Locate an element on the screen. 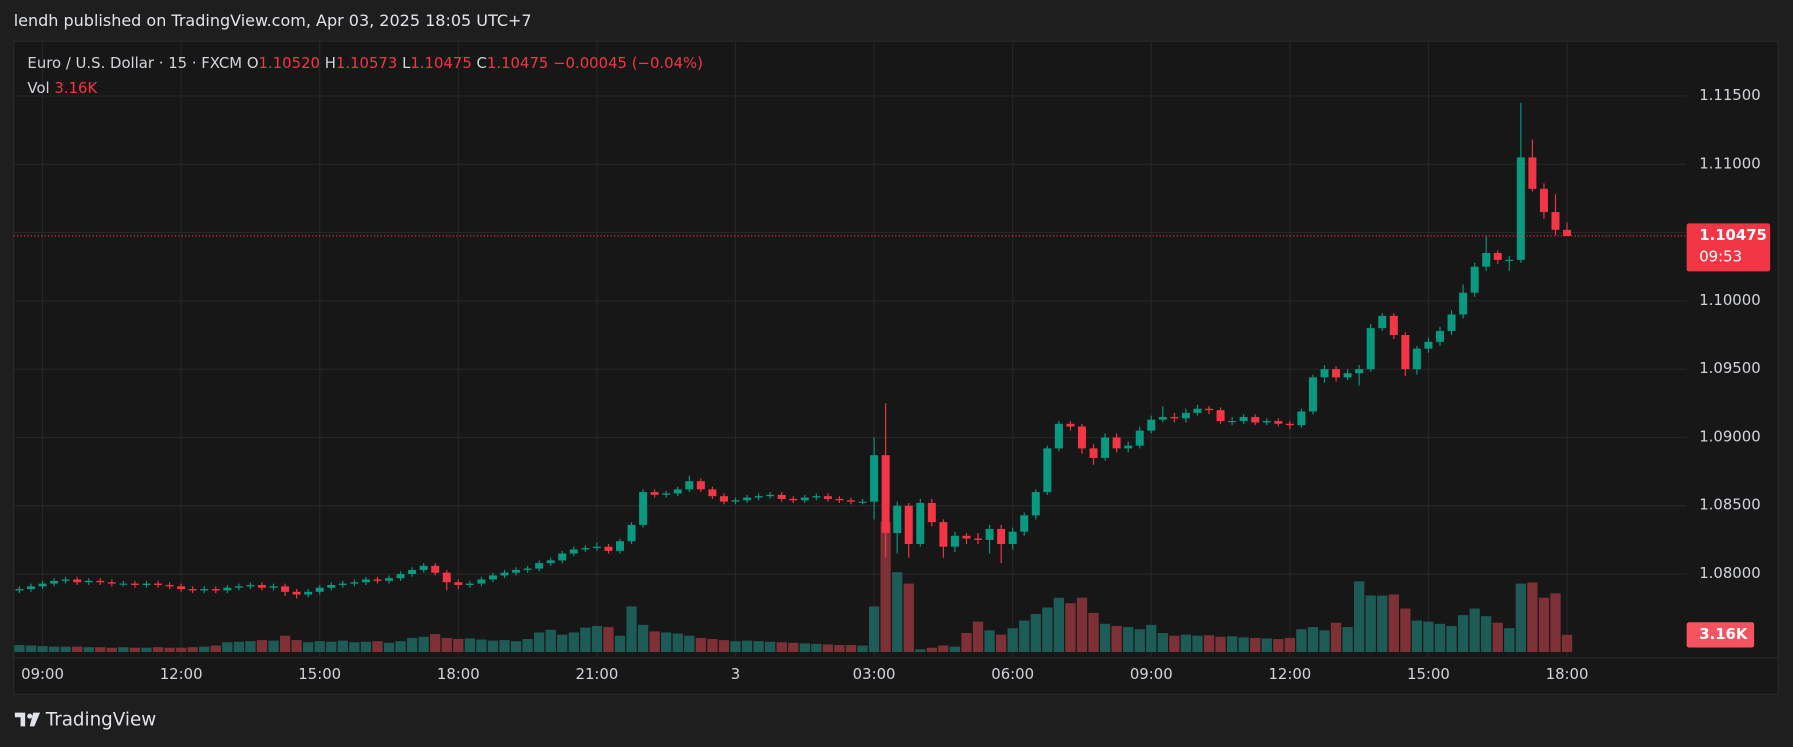 The width and height of the screenshot is (1793, 747). x-tick-label: 03:00 is located at coordinates (874, 674).